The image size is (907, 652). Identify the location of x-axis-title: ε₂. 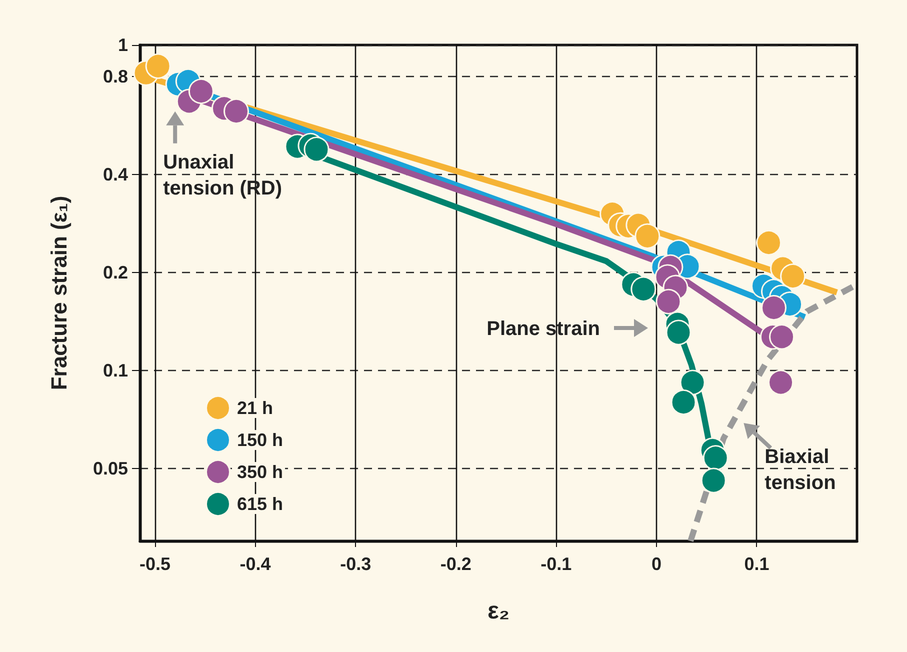
(498, 611).